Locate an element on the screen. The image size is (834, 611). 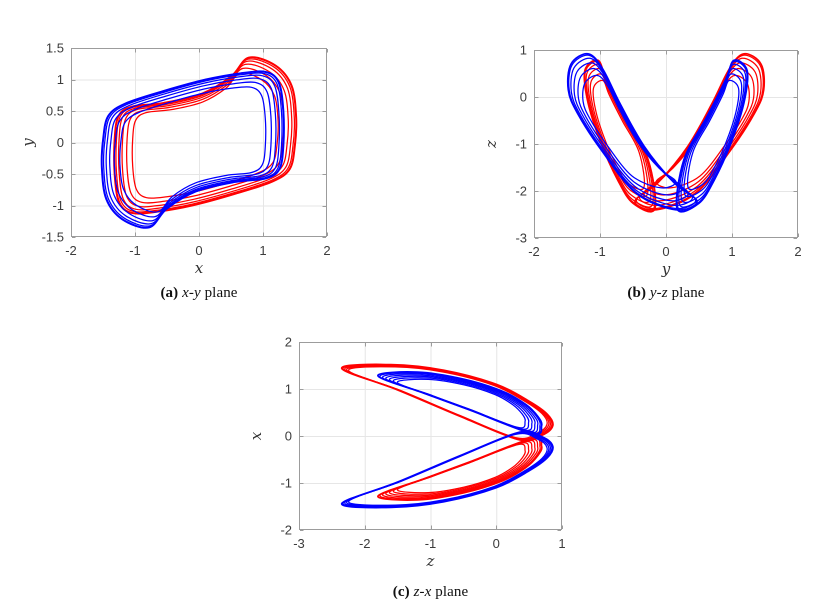
caption-c-label: (c) is located at coordinates (401, 592).